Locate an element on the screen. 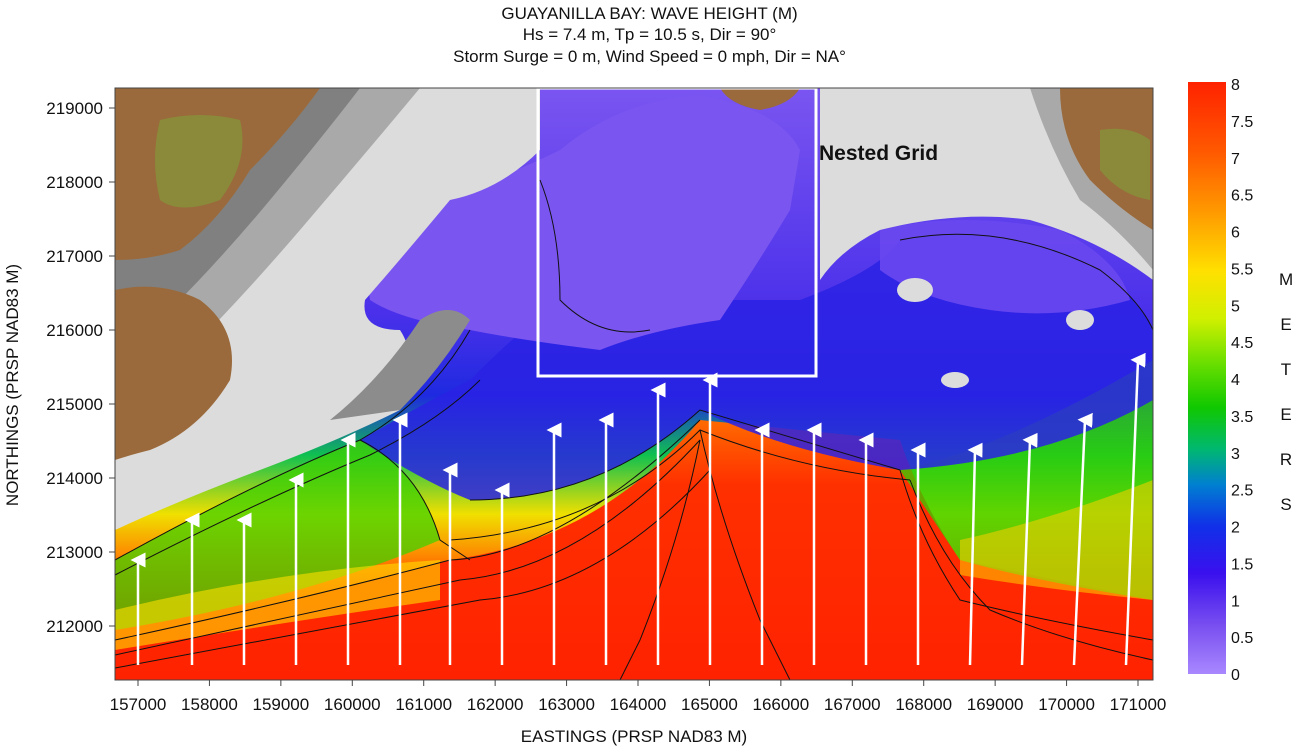 The height and width of the screenshot is (748, 1299). x-tick-label: 164000 is located at coordinates (638, 704).